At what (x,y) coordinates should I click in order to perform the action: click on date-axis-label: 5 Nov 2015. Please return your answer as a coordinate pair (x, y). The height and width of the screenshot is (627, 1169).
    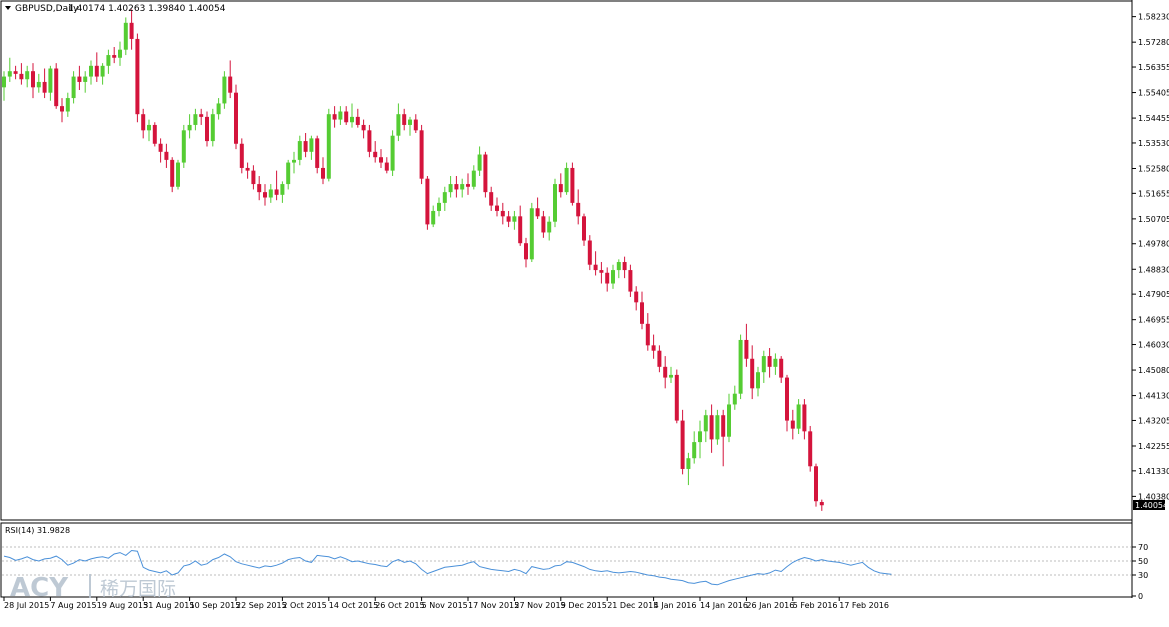
    Looking at the image, I should click on (445, 605).